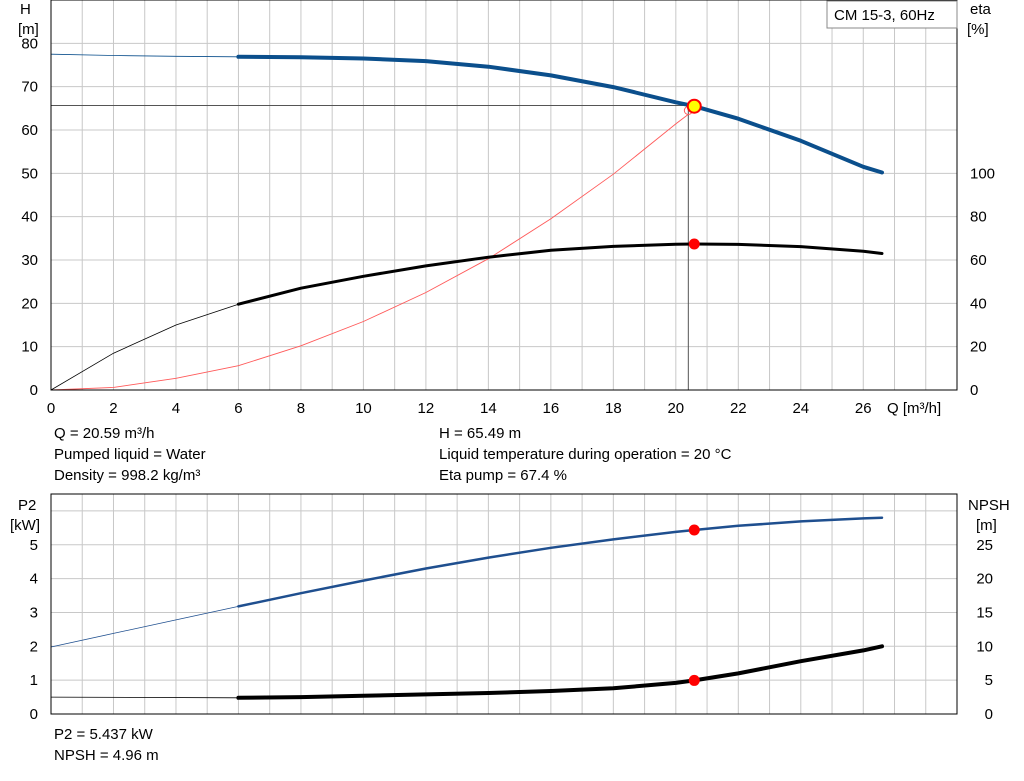 This screenshot has width=1024, height=781. I want to click on eta-curve, so click(560, 274).